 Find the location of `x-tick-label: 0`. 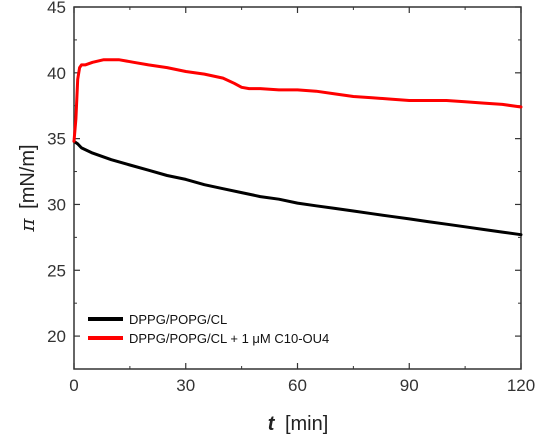

x-tick-label: 0 is located at coordinates (73, 385).